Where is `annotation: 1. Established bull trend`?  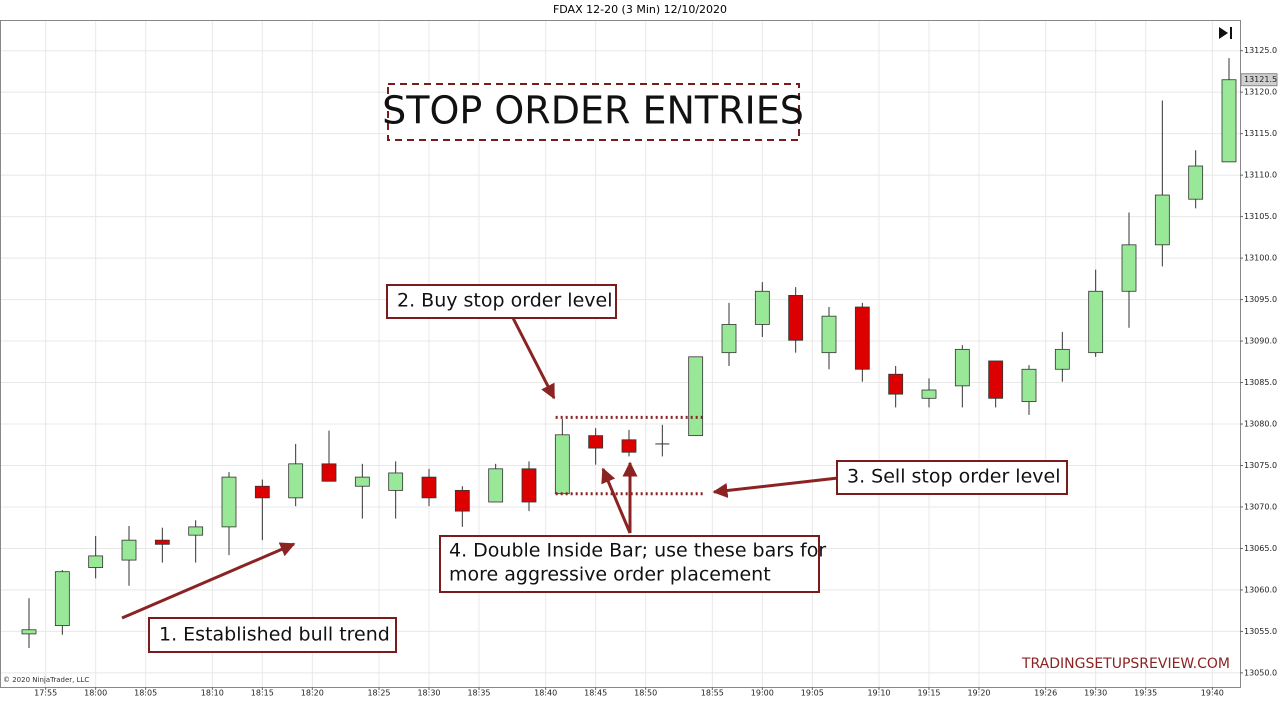
annotation: 1. Established bull trend is located at coordinates (274, 635).